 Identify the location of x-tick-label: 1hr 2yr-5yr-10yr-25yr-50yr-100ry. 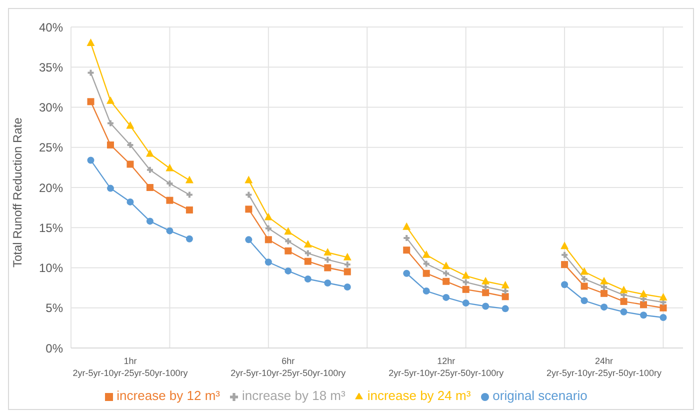
(130, 367).